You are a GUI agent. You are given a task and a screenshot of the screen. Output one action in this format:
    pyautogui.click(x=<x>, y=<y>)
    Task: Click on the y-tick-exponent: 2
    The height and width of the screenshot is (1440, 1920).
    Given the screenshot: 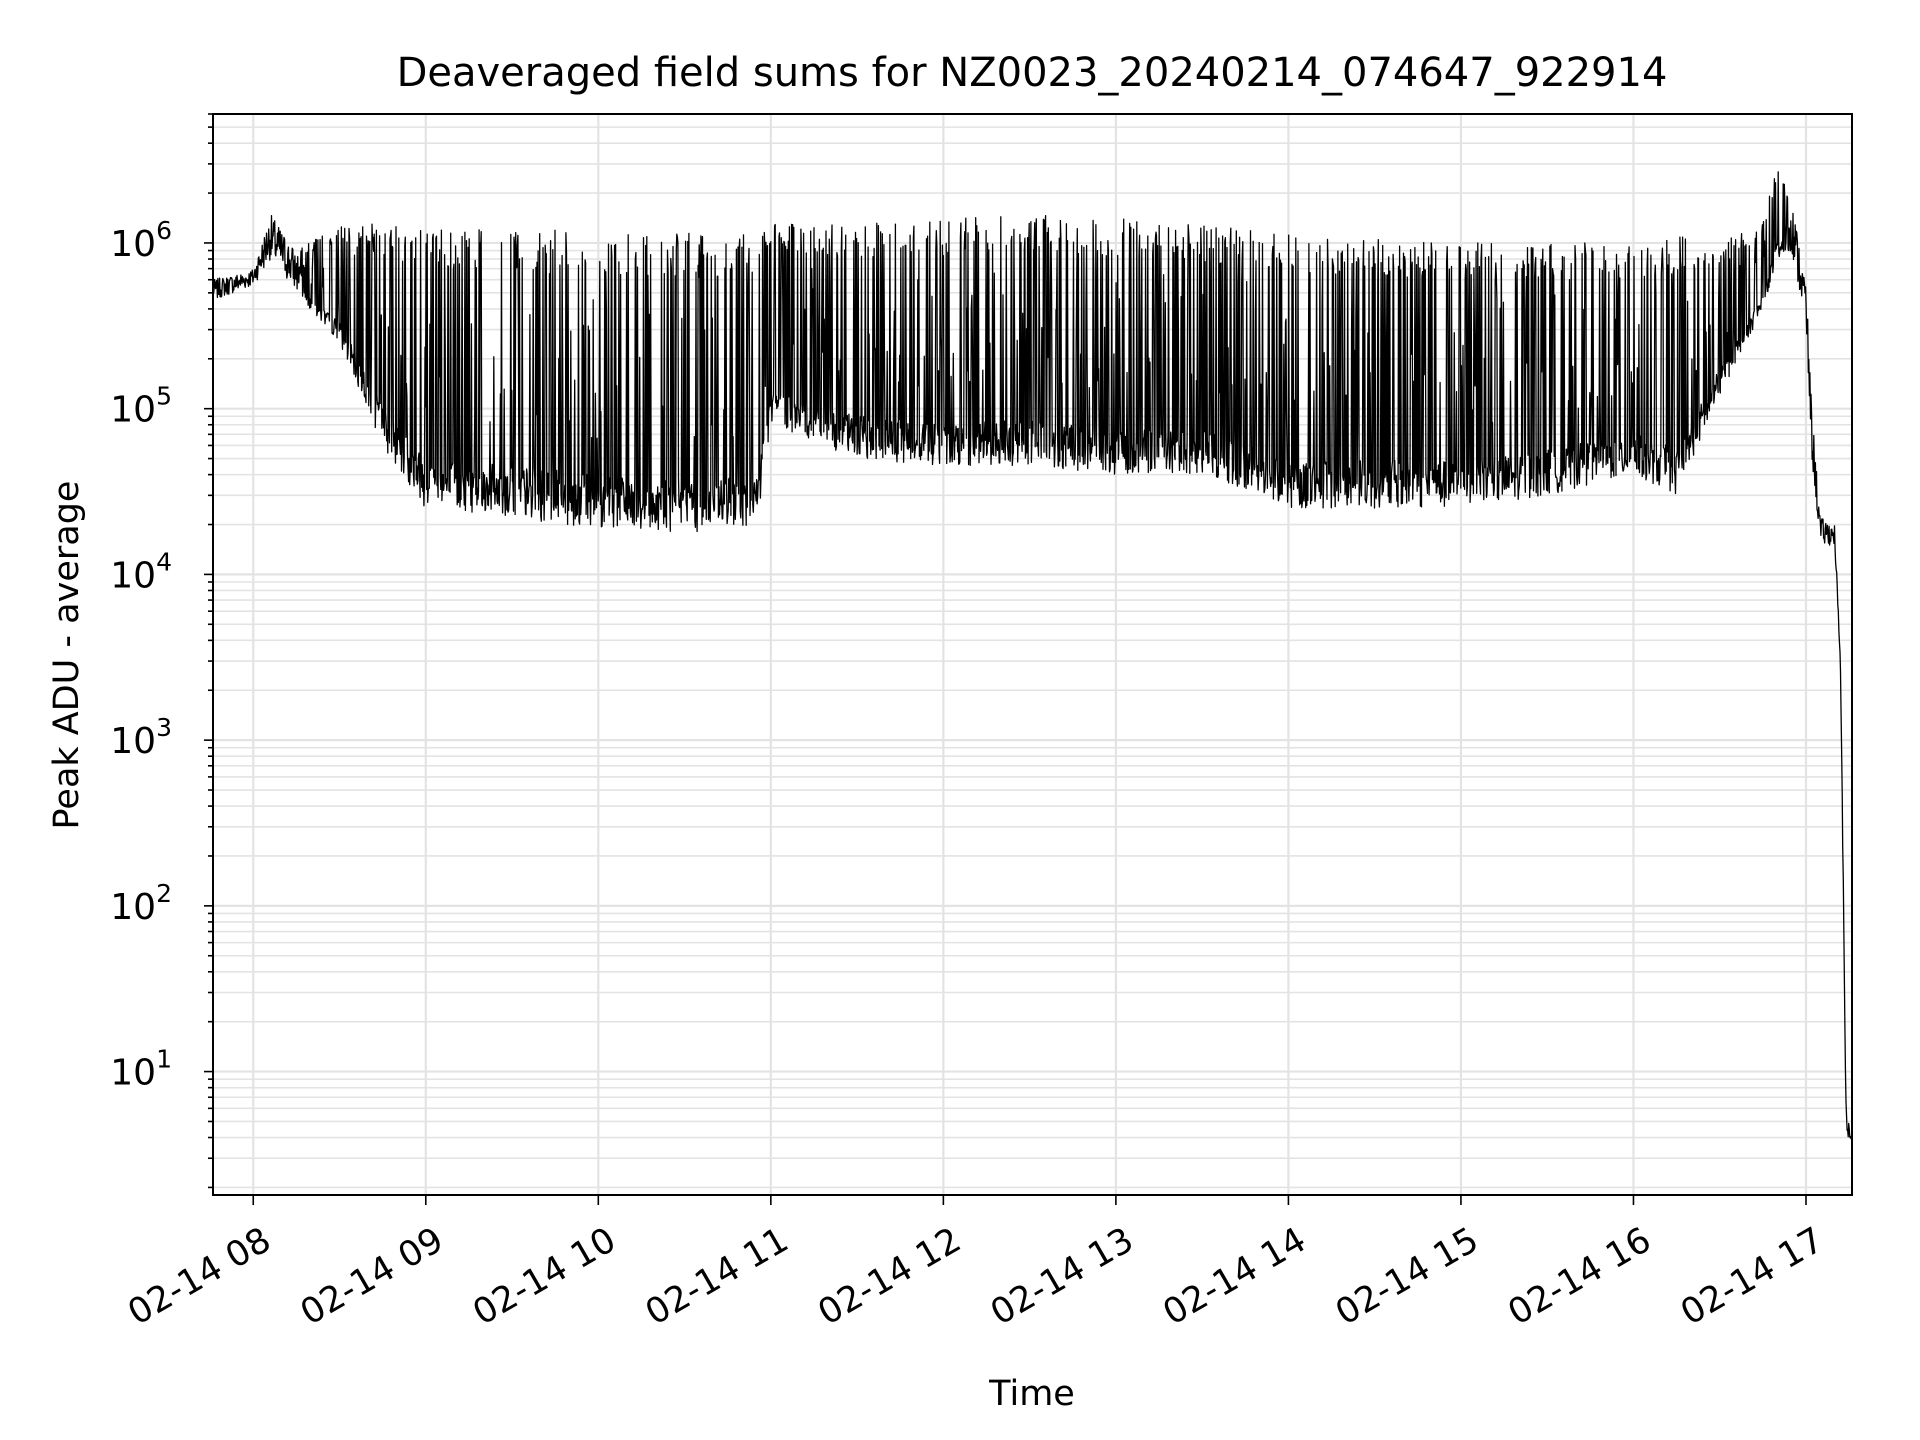 What is the action you would take?
    pyautogui.click(x=164, y=893)
    